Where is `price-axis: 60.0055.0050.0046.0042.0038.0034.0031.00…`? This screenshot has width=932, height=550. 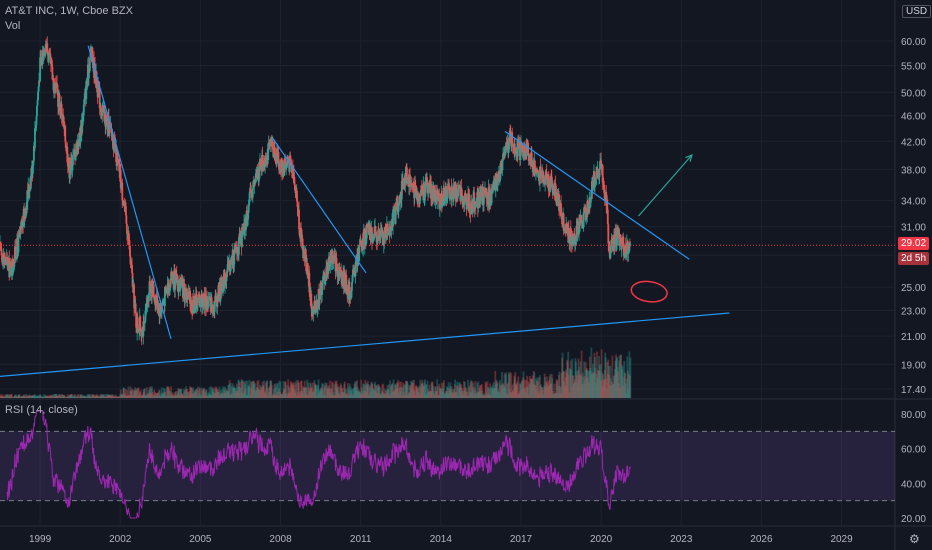 price-axis: 60.0055.0050.0046.0042.0038.0034.0031.00… is located at coordinates (913, 216).